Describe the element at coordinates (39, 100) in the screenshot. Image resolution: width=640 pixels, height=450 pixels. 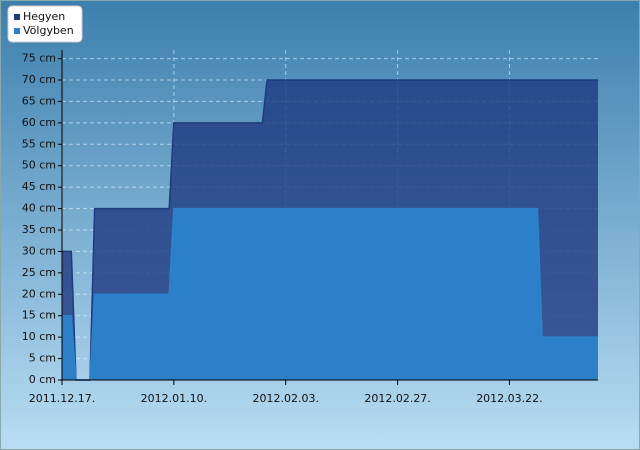
I see `y-tick-label: 65 cm` at that location.